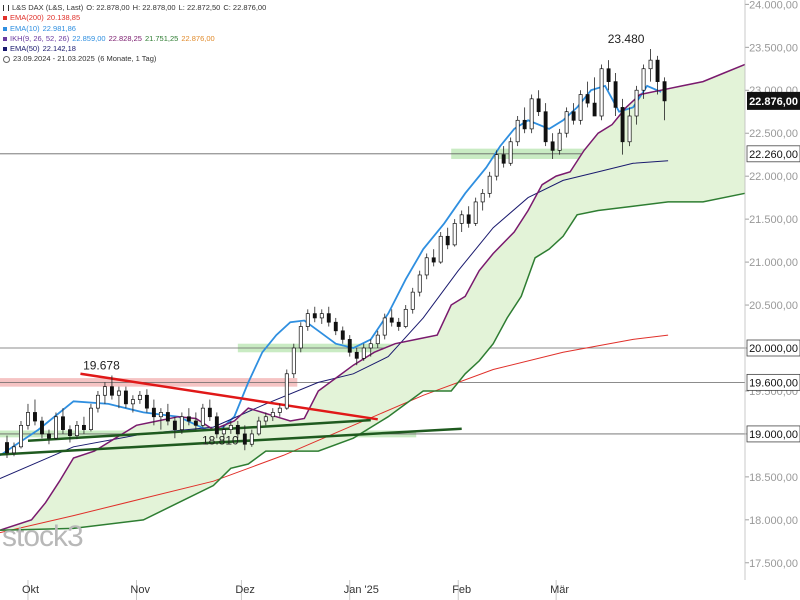 The image size is (800, 600). I want to click on y-tick-label: 22.000,00, so click(773, 177).